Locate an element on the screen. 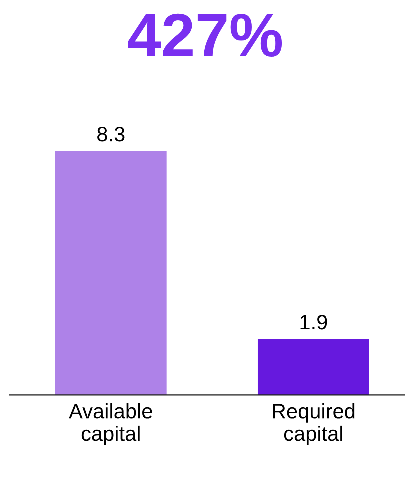  data-label: 1.9 is located at coordinates (314, 322).